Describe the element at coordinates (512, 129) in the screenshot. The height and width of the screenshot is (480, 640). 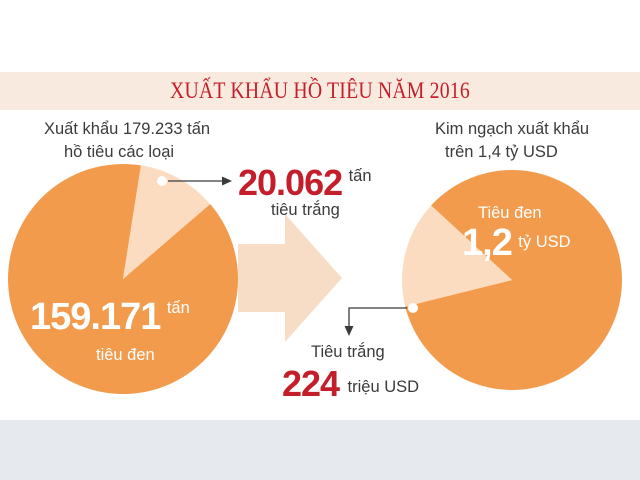
I see `right-header-line1: Kim ngạch xuất khẩu` at that location.